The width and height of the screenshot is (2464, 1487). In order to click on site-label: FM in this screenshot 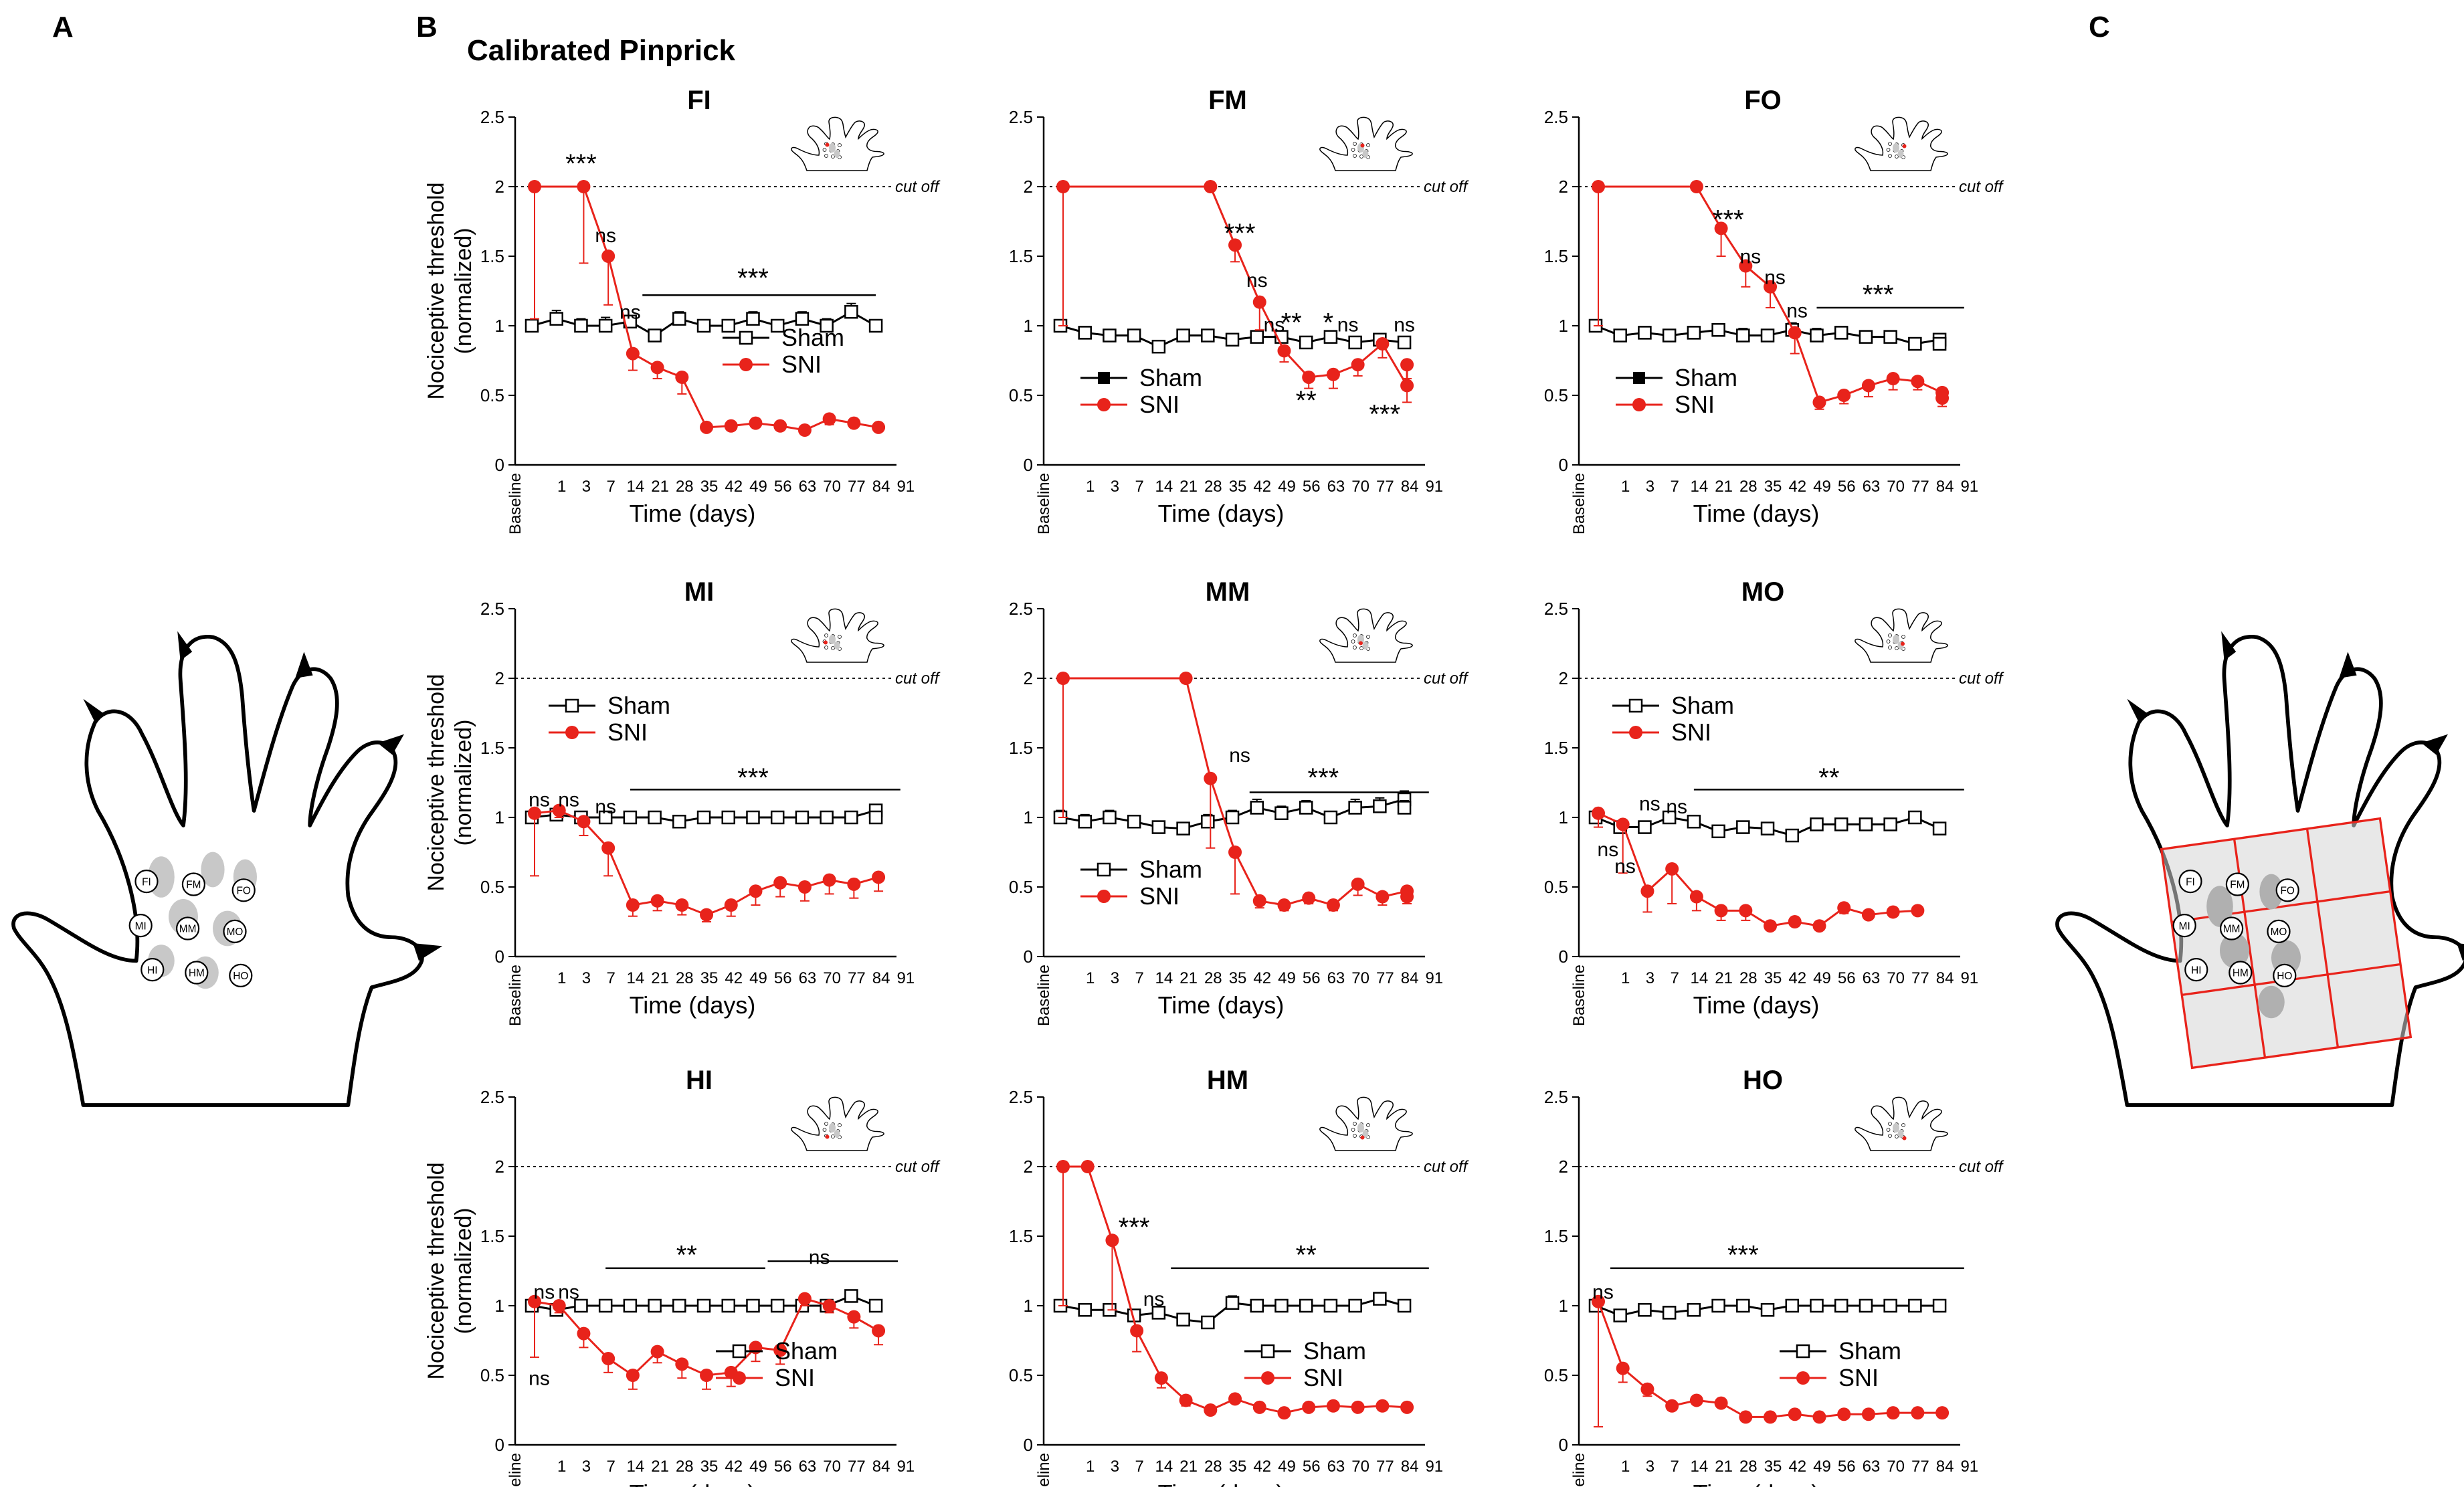, I will do `click(2237, 885)`.